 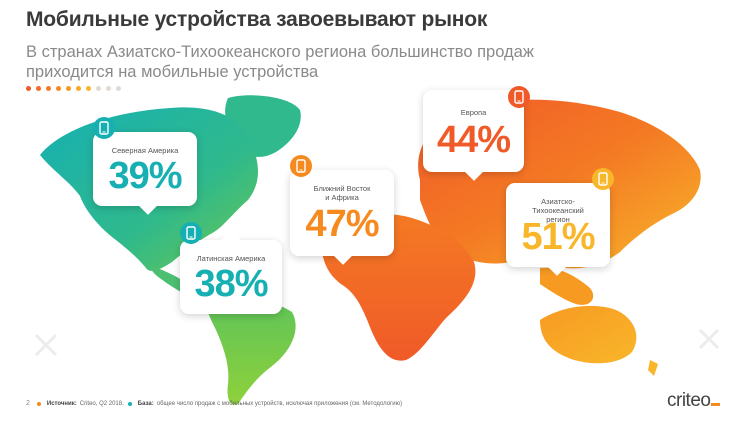 What do you see at coordinates (145, 150) in the screenshot?
I see `region-name: Северная Америка` at bounding box center [145, 150].